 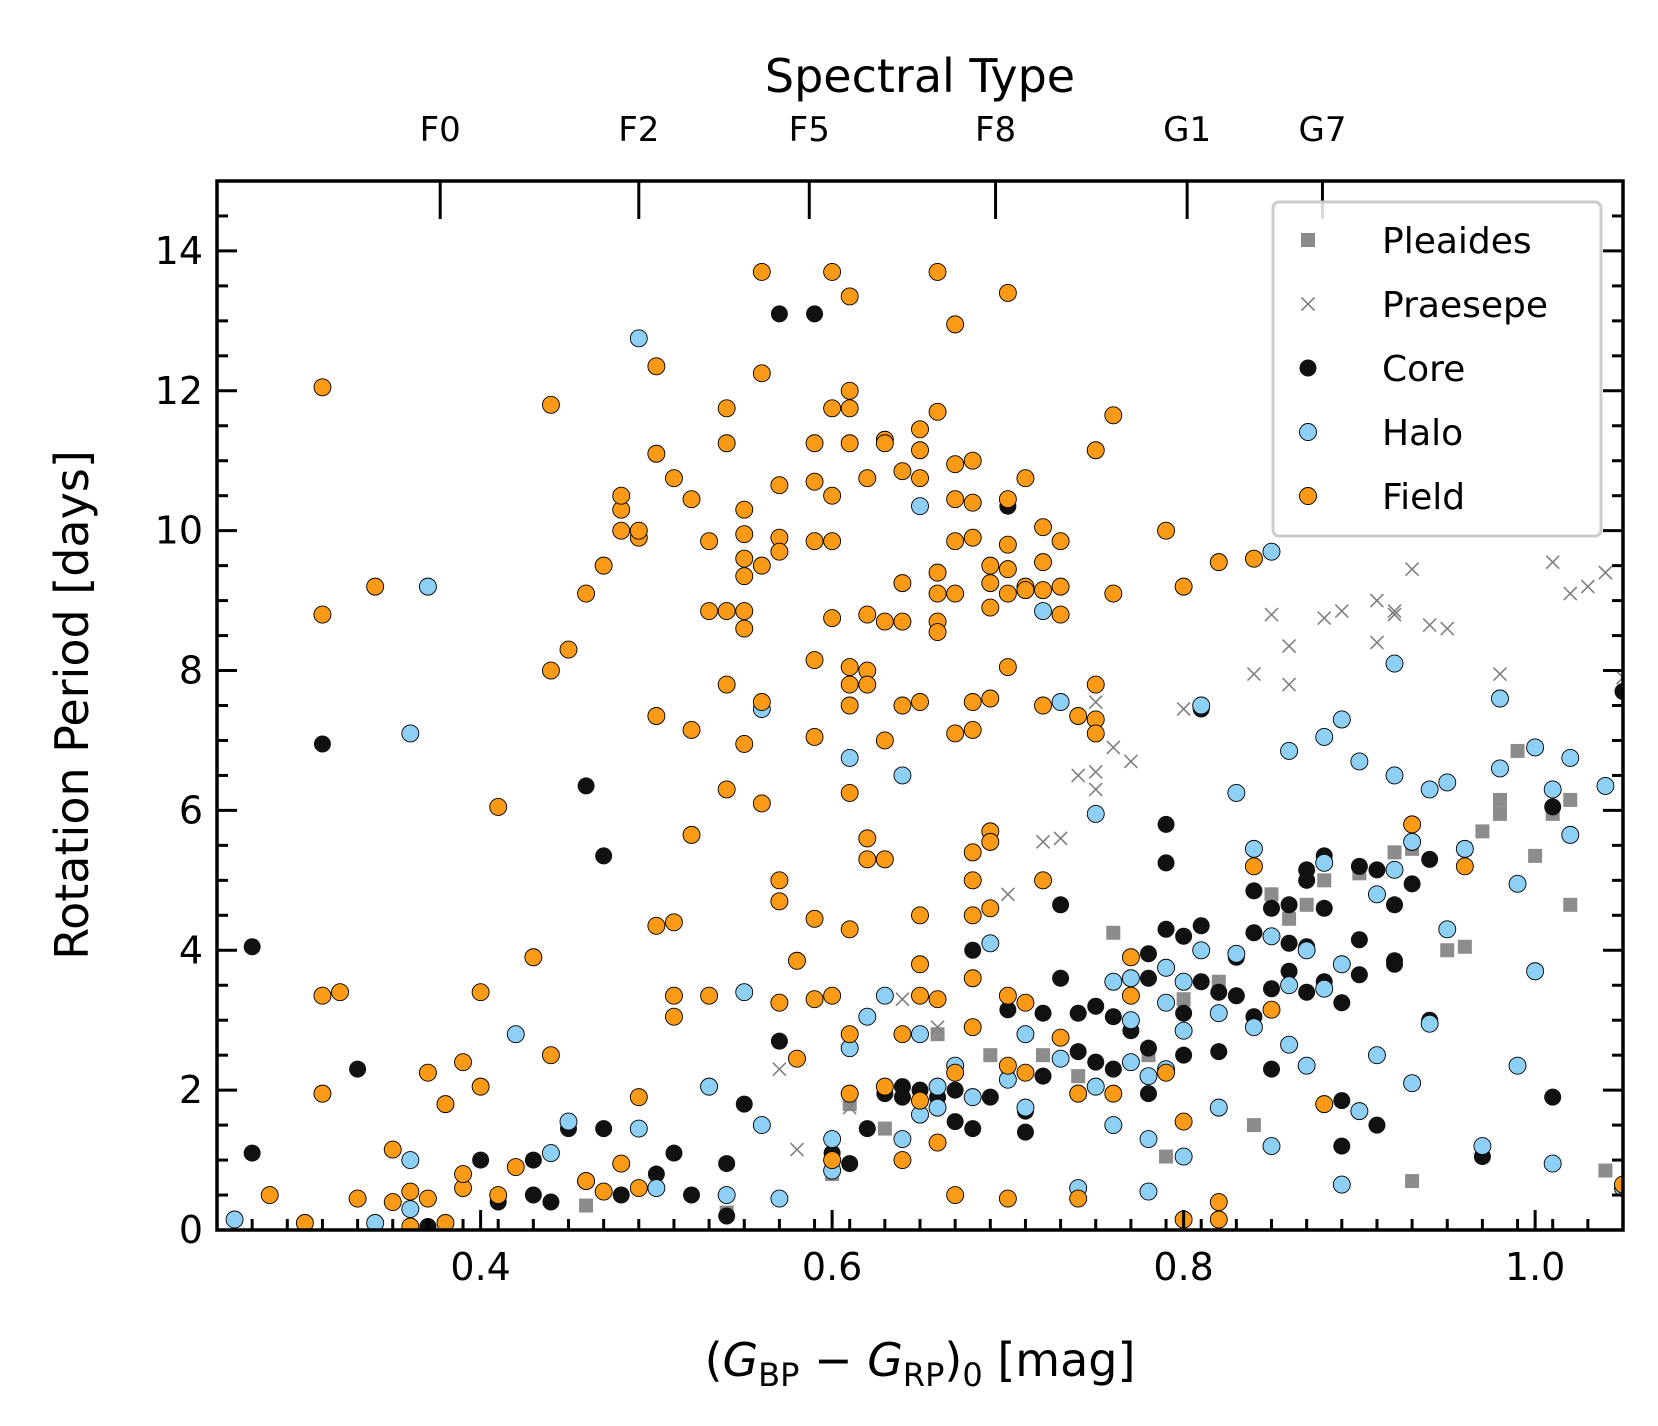 I want to click on legend-box, so click(x=1437, y=369).